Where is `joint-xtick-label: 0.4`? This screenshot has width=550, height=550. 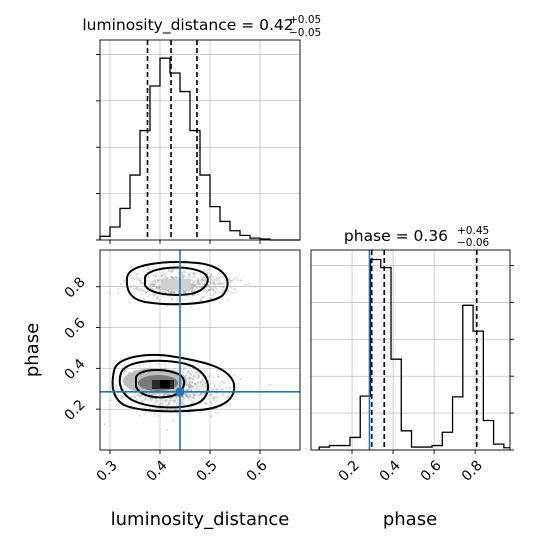
joint-xtick-label: 0.4 is located at coordinates (157, 471).